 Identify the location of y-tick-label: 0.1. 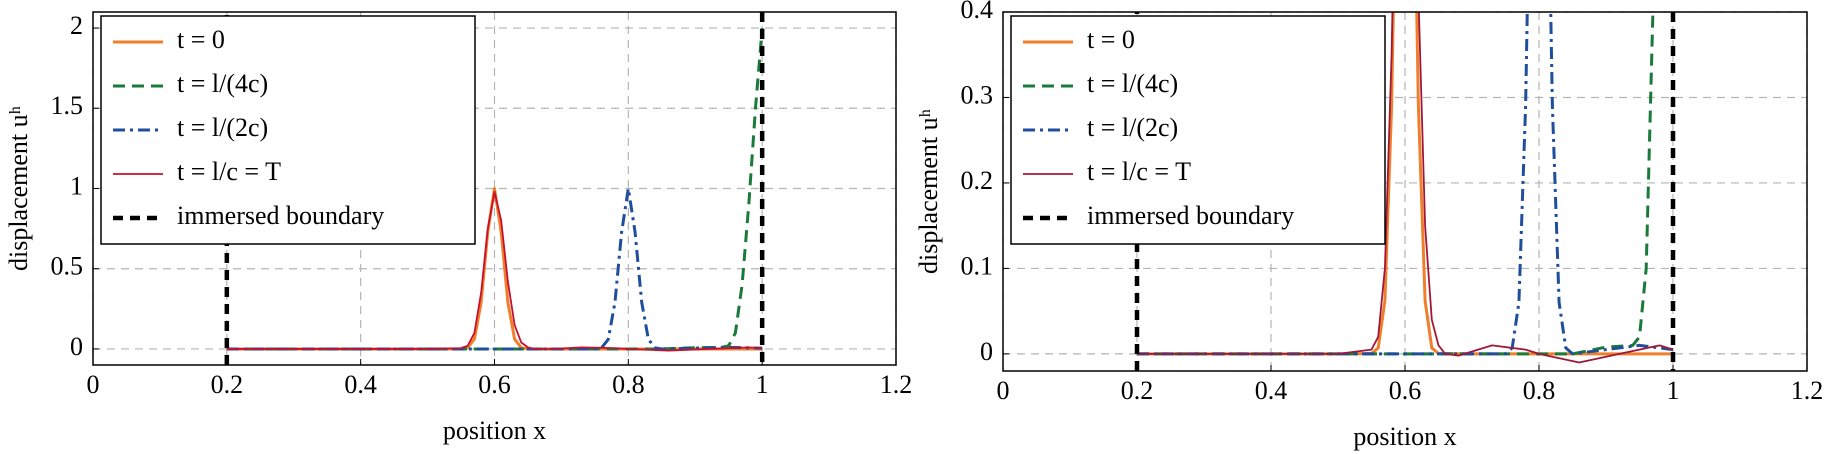
(977, 265).